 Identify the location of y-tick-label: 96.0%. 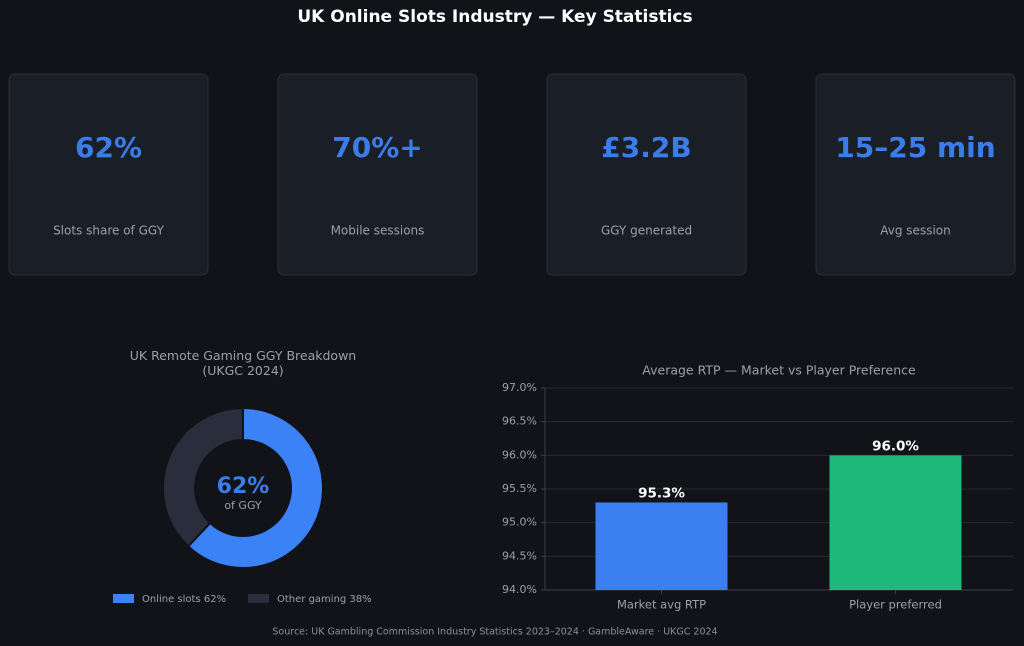
(519, 454).